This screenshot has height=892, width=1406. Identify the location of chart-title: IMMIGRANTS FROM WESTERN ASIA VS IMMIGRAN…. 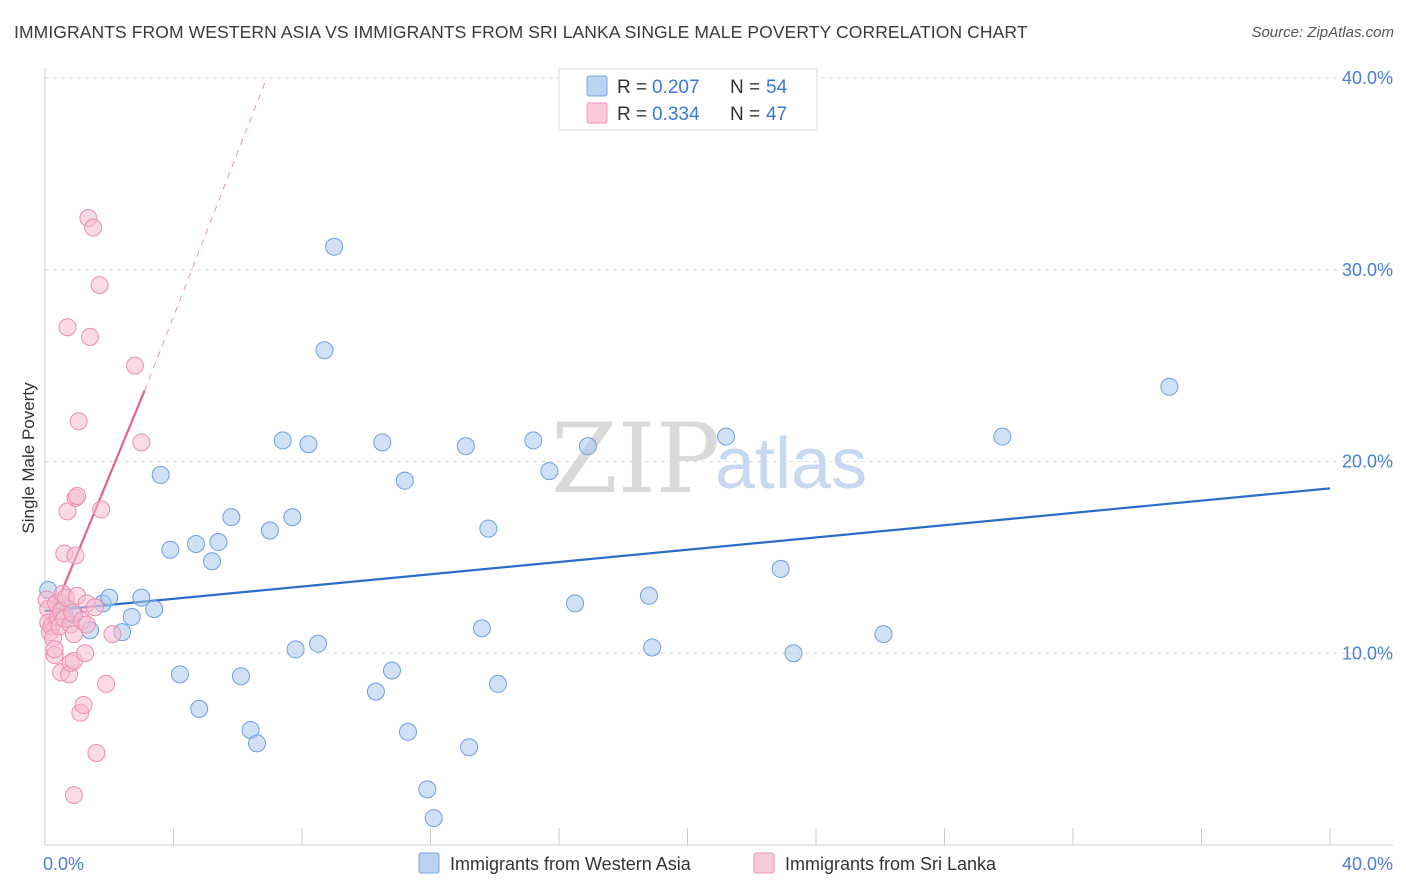
(521, 32).